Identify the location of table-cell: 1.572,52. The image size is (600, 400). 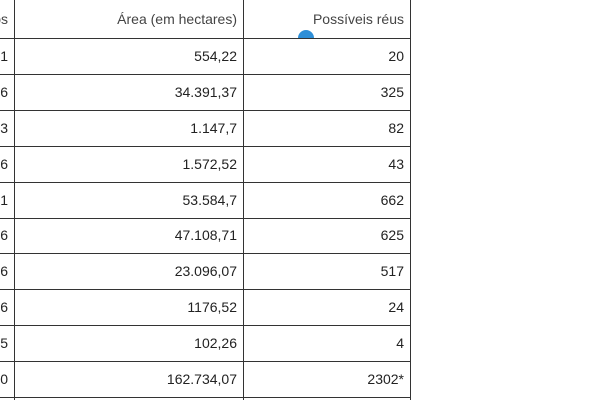
(210, 163).